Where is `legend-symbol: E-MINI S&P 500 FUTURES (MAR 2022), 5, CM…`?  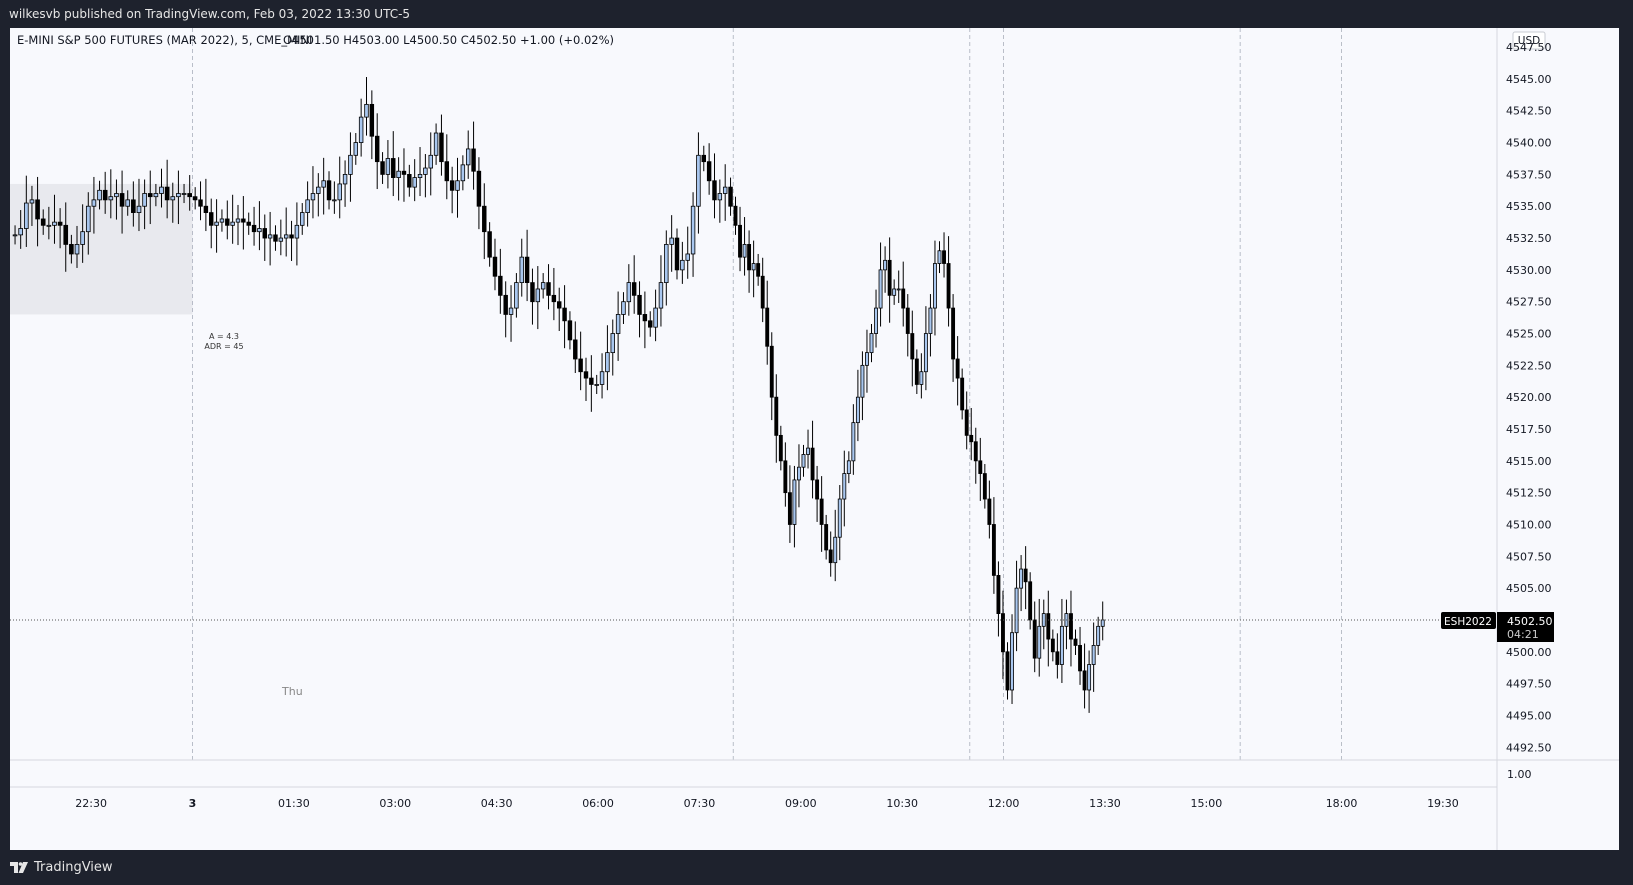 legend-symbol: E-MINI S&P 500 FUTURES (MAR 2022), 5, CM… is located at coordinates (164, 40).